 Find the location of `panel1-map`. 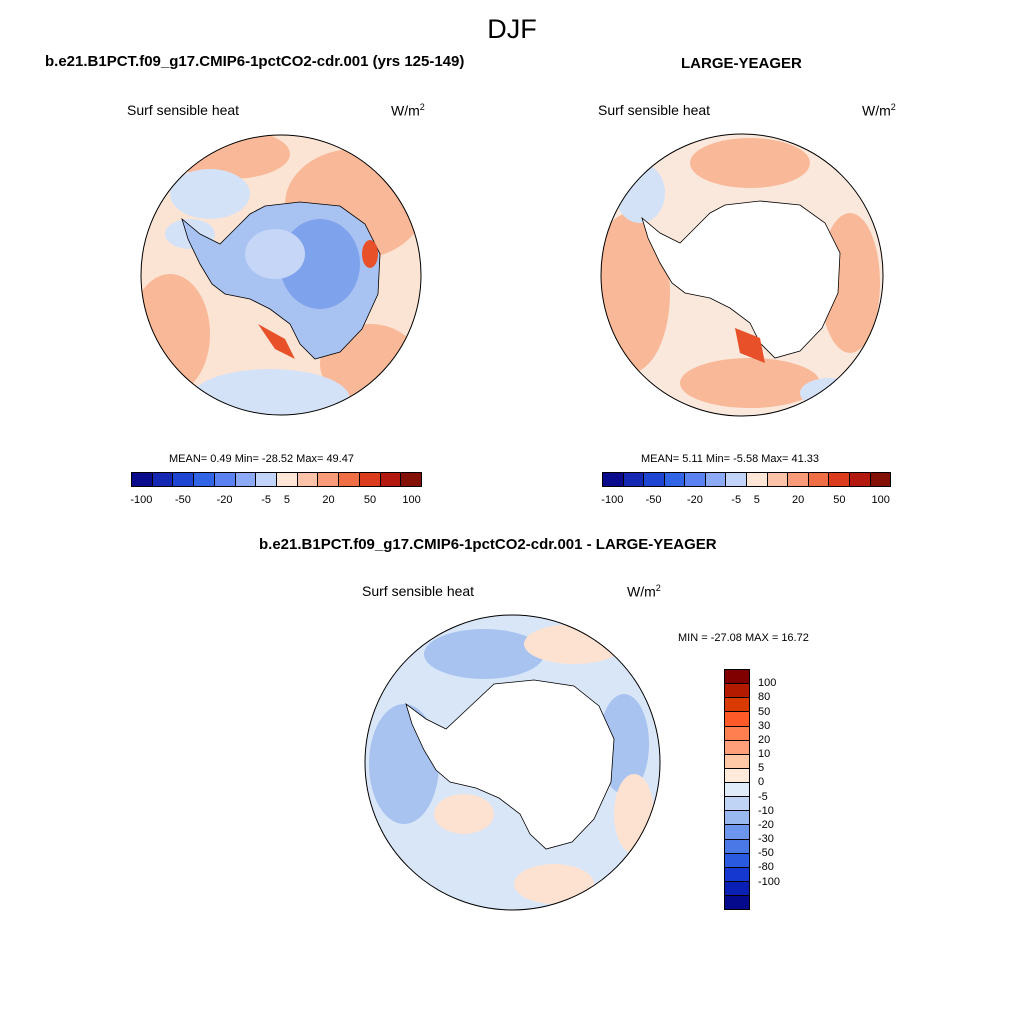

panel1-map is located at coordinates (281, 275).